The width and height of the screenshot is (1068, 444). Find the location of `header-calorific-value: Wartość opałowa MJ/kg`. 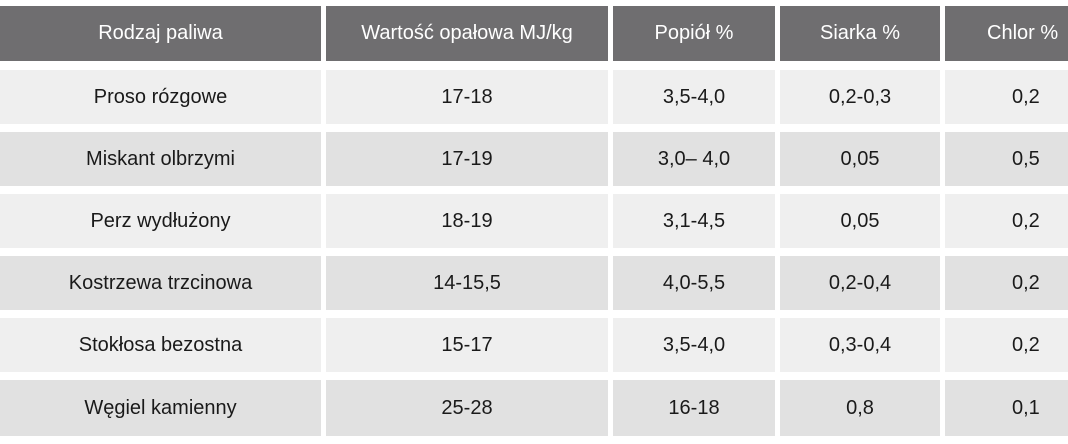

header-calorific-value: Wartość opałowa MJ/kg is located at coordinates (467, 33).